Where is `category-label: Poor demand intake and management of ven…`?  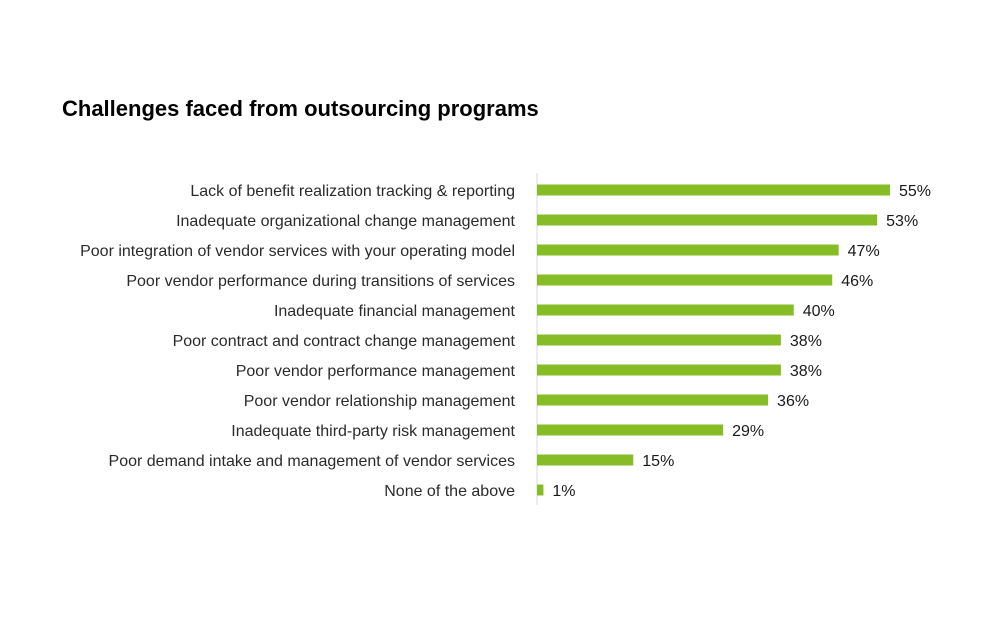 category-label: Poor demand intake and management of ven… is located at coordinates (312, 461).